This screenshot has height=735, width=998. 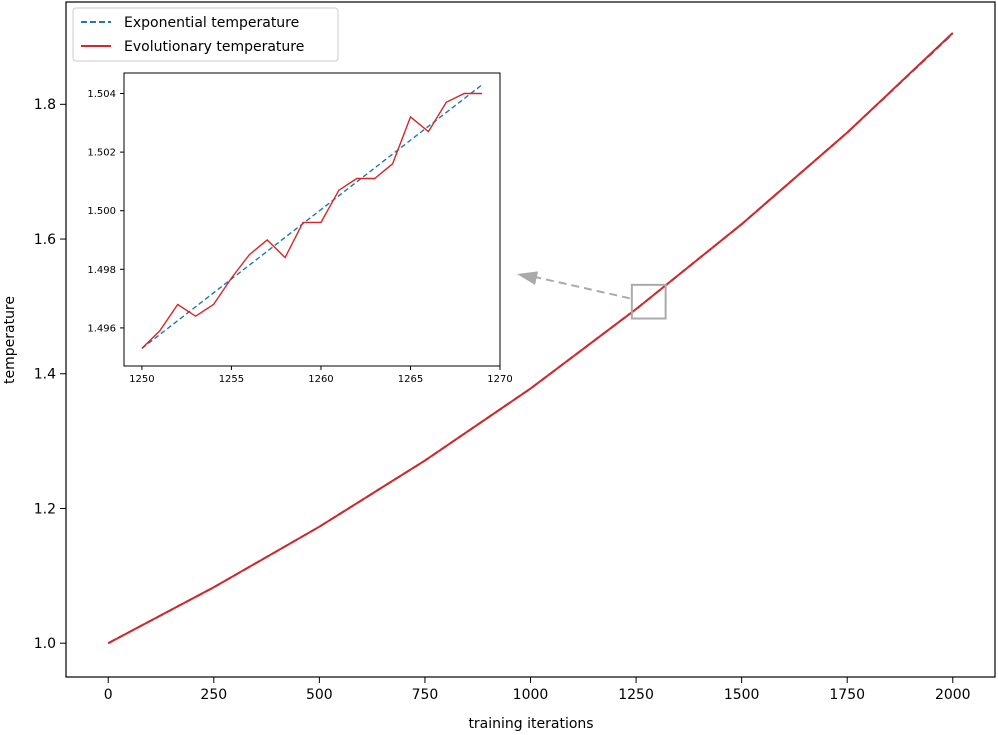 What do you see at coordinates (101, 270) in the screenshot?
I see `inset-y-tick-label: 1.498` at bounding box center [101, 270].